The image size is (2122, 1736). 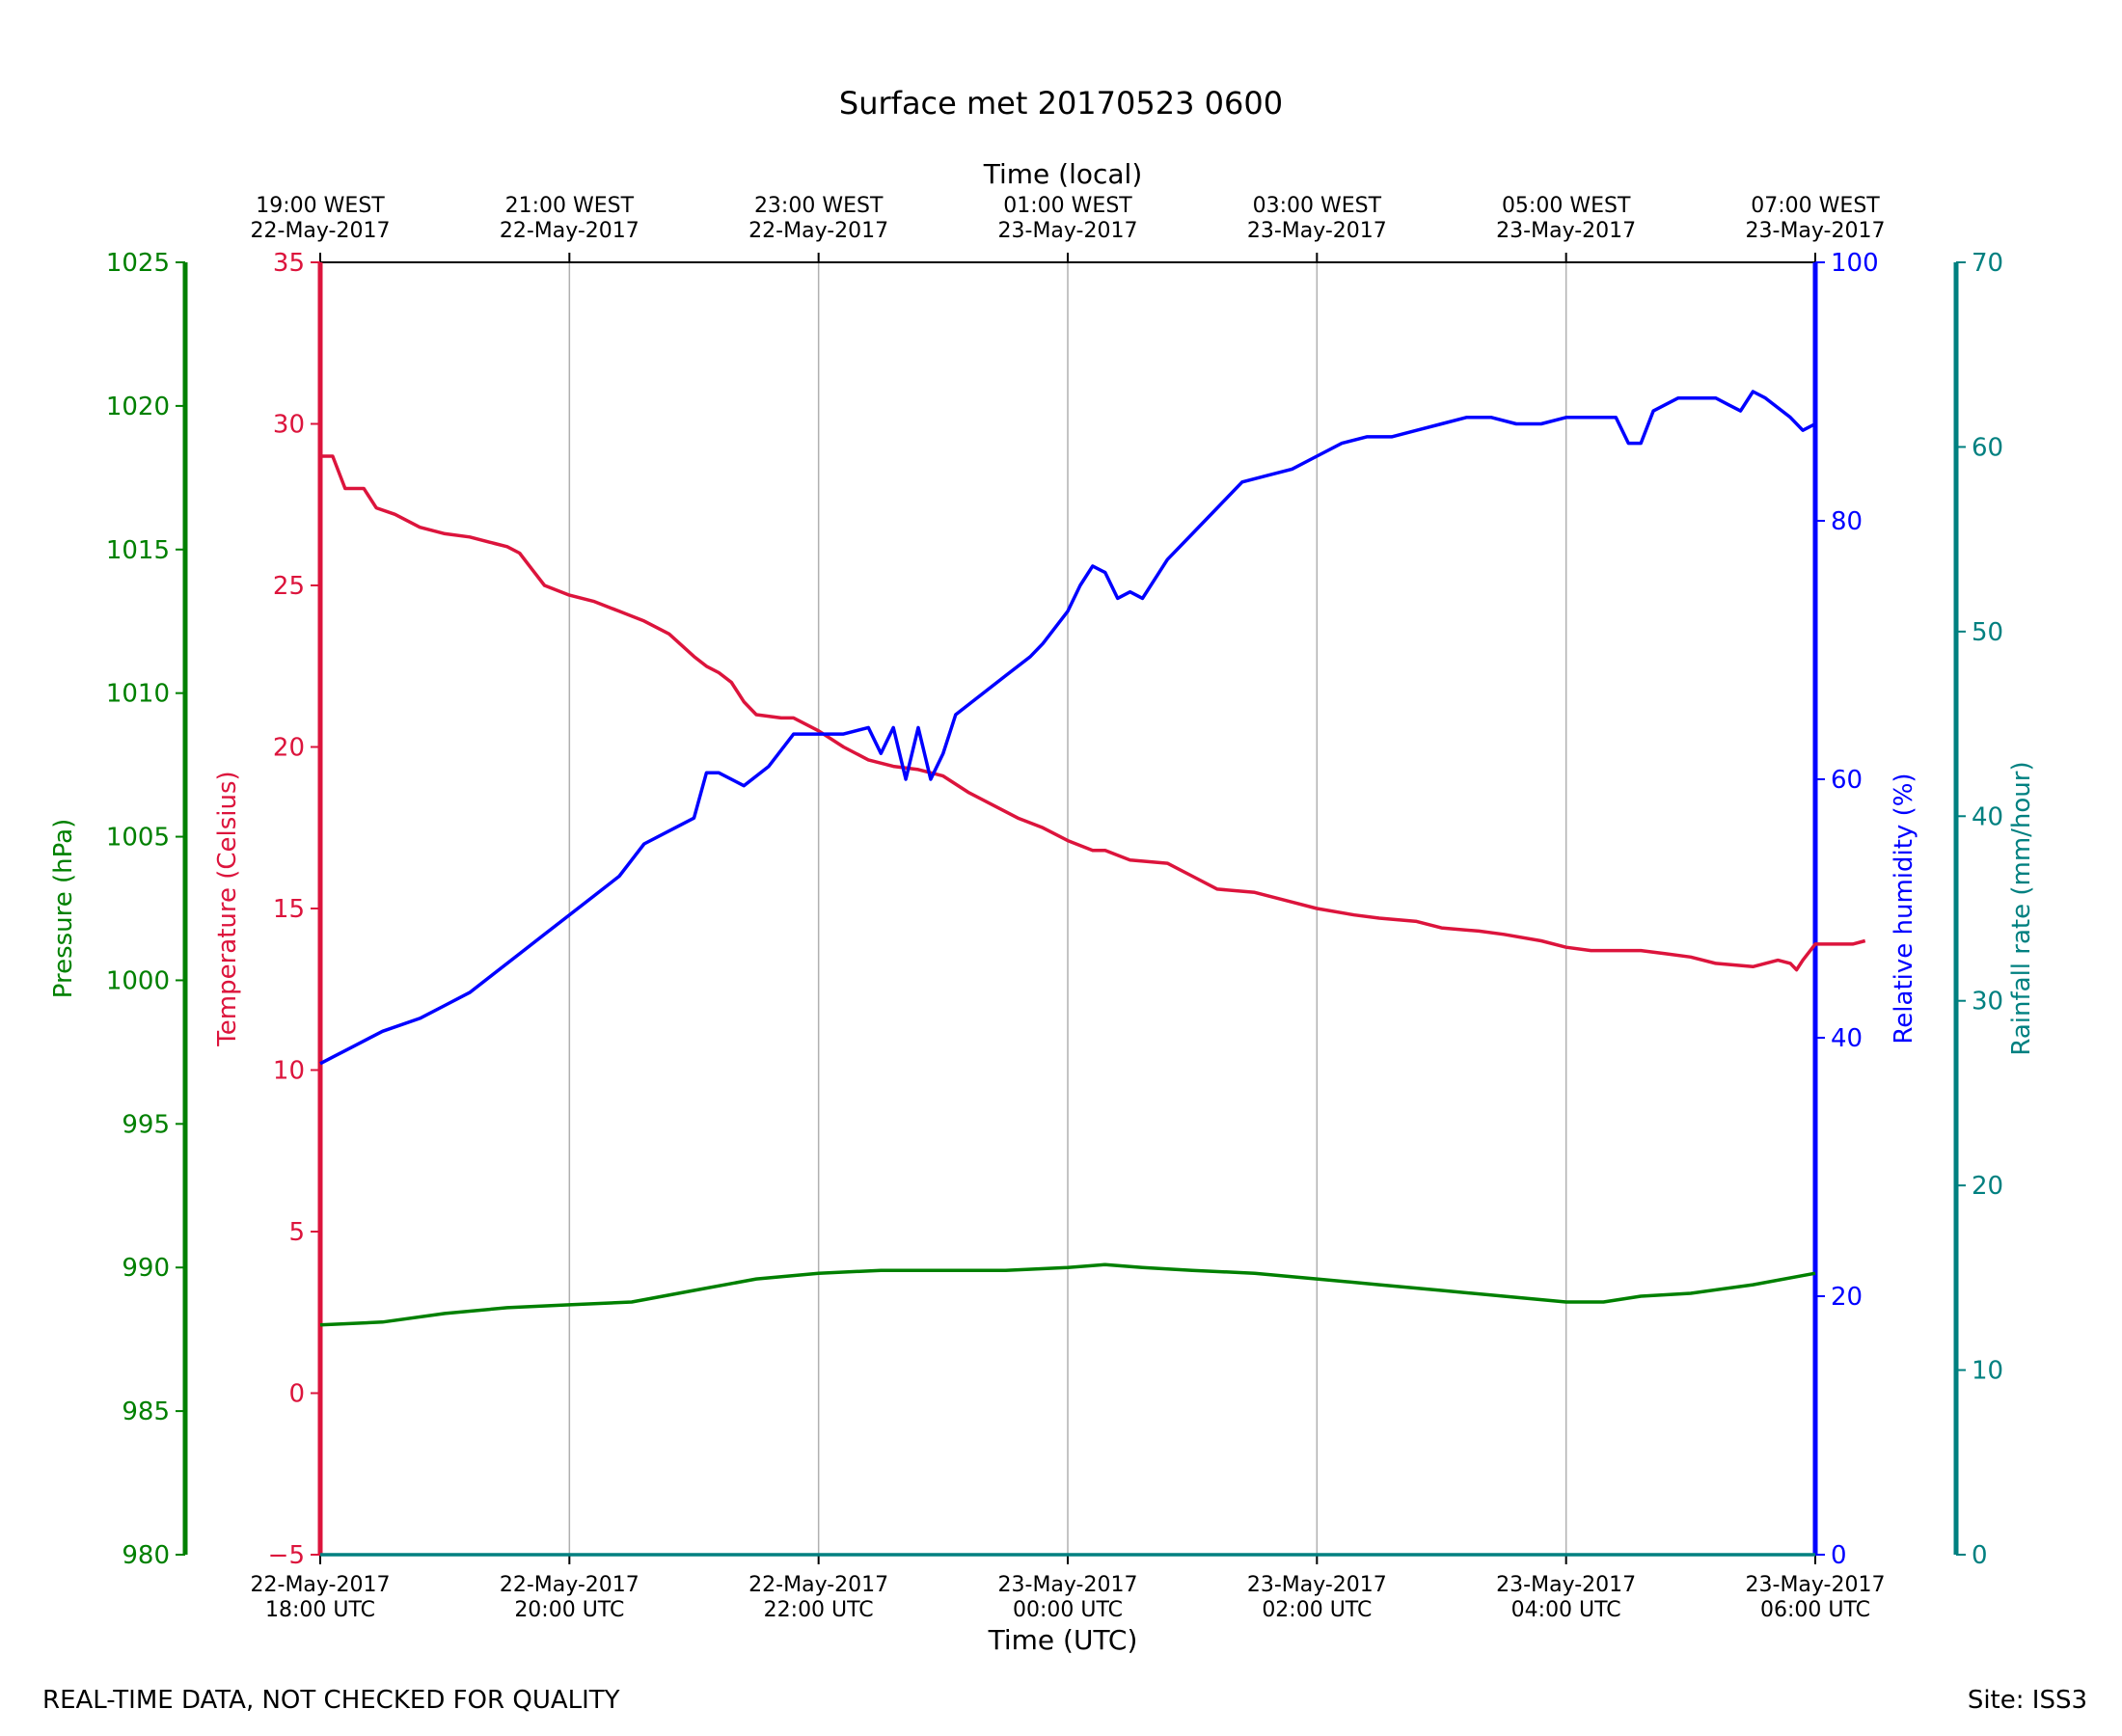 I want to click on pressure-tick-label-2: 990, so click(x=146, y=1269).